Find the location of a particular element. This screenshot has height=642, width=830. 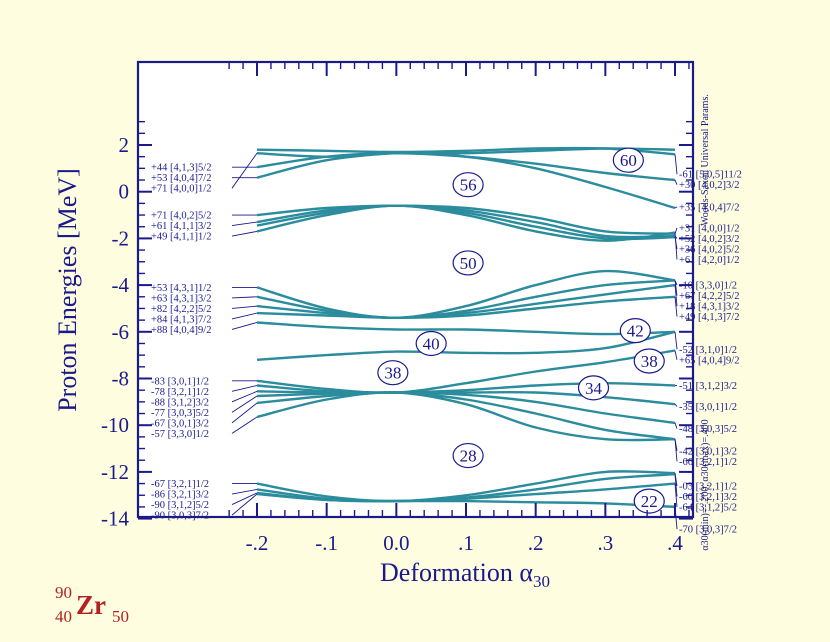

x-tick-label: -.1 is located at coordinates (326, 543).